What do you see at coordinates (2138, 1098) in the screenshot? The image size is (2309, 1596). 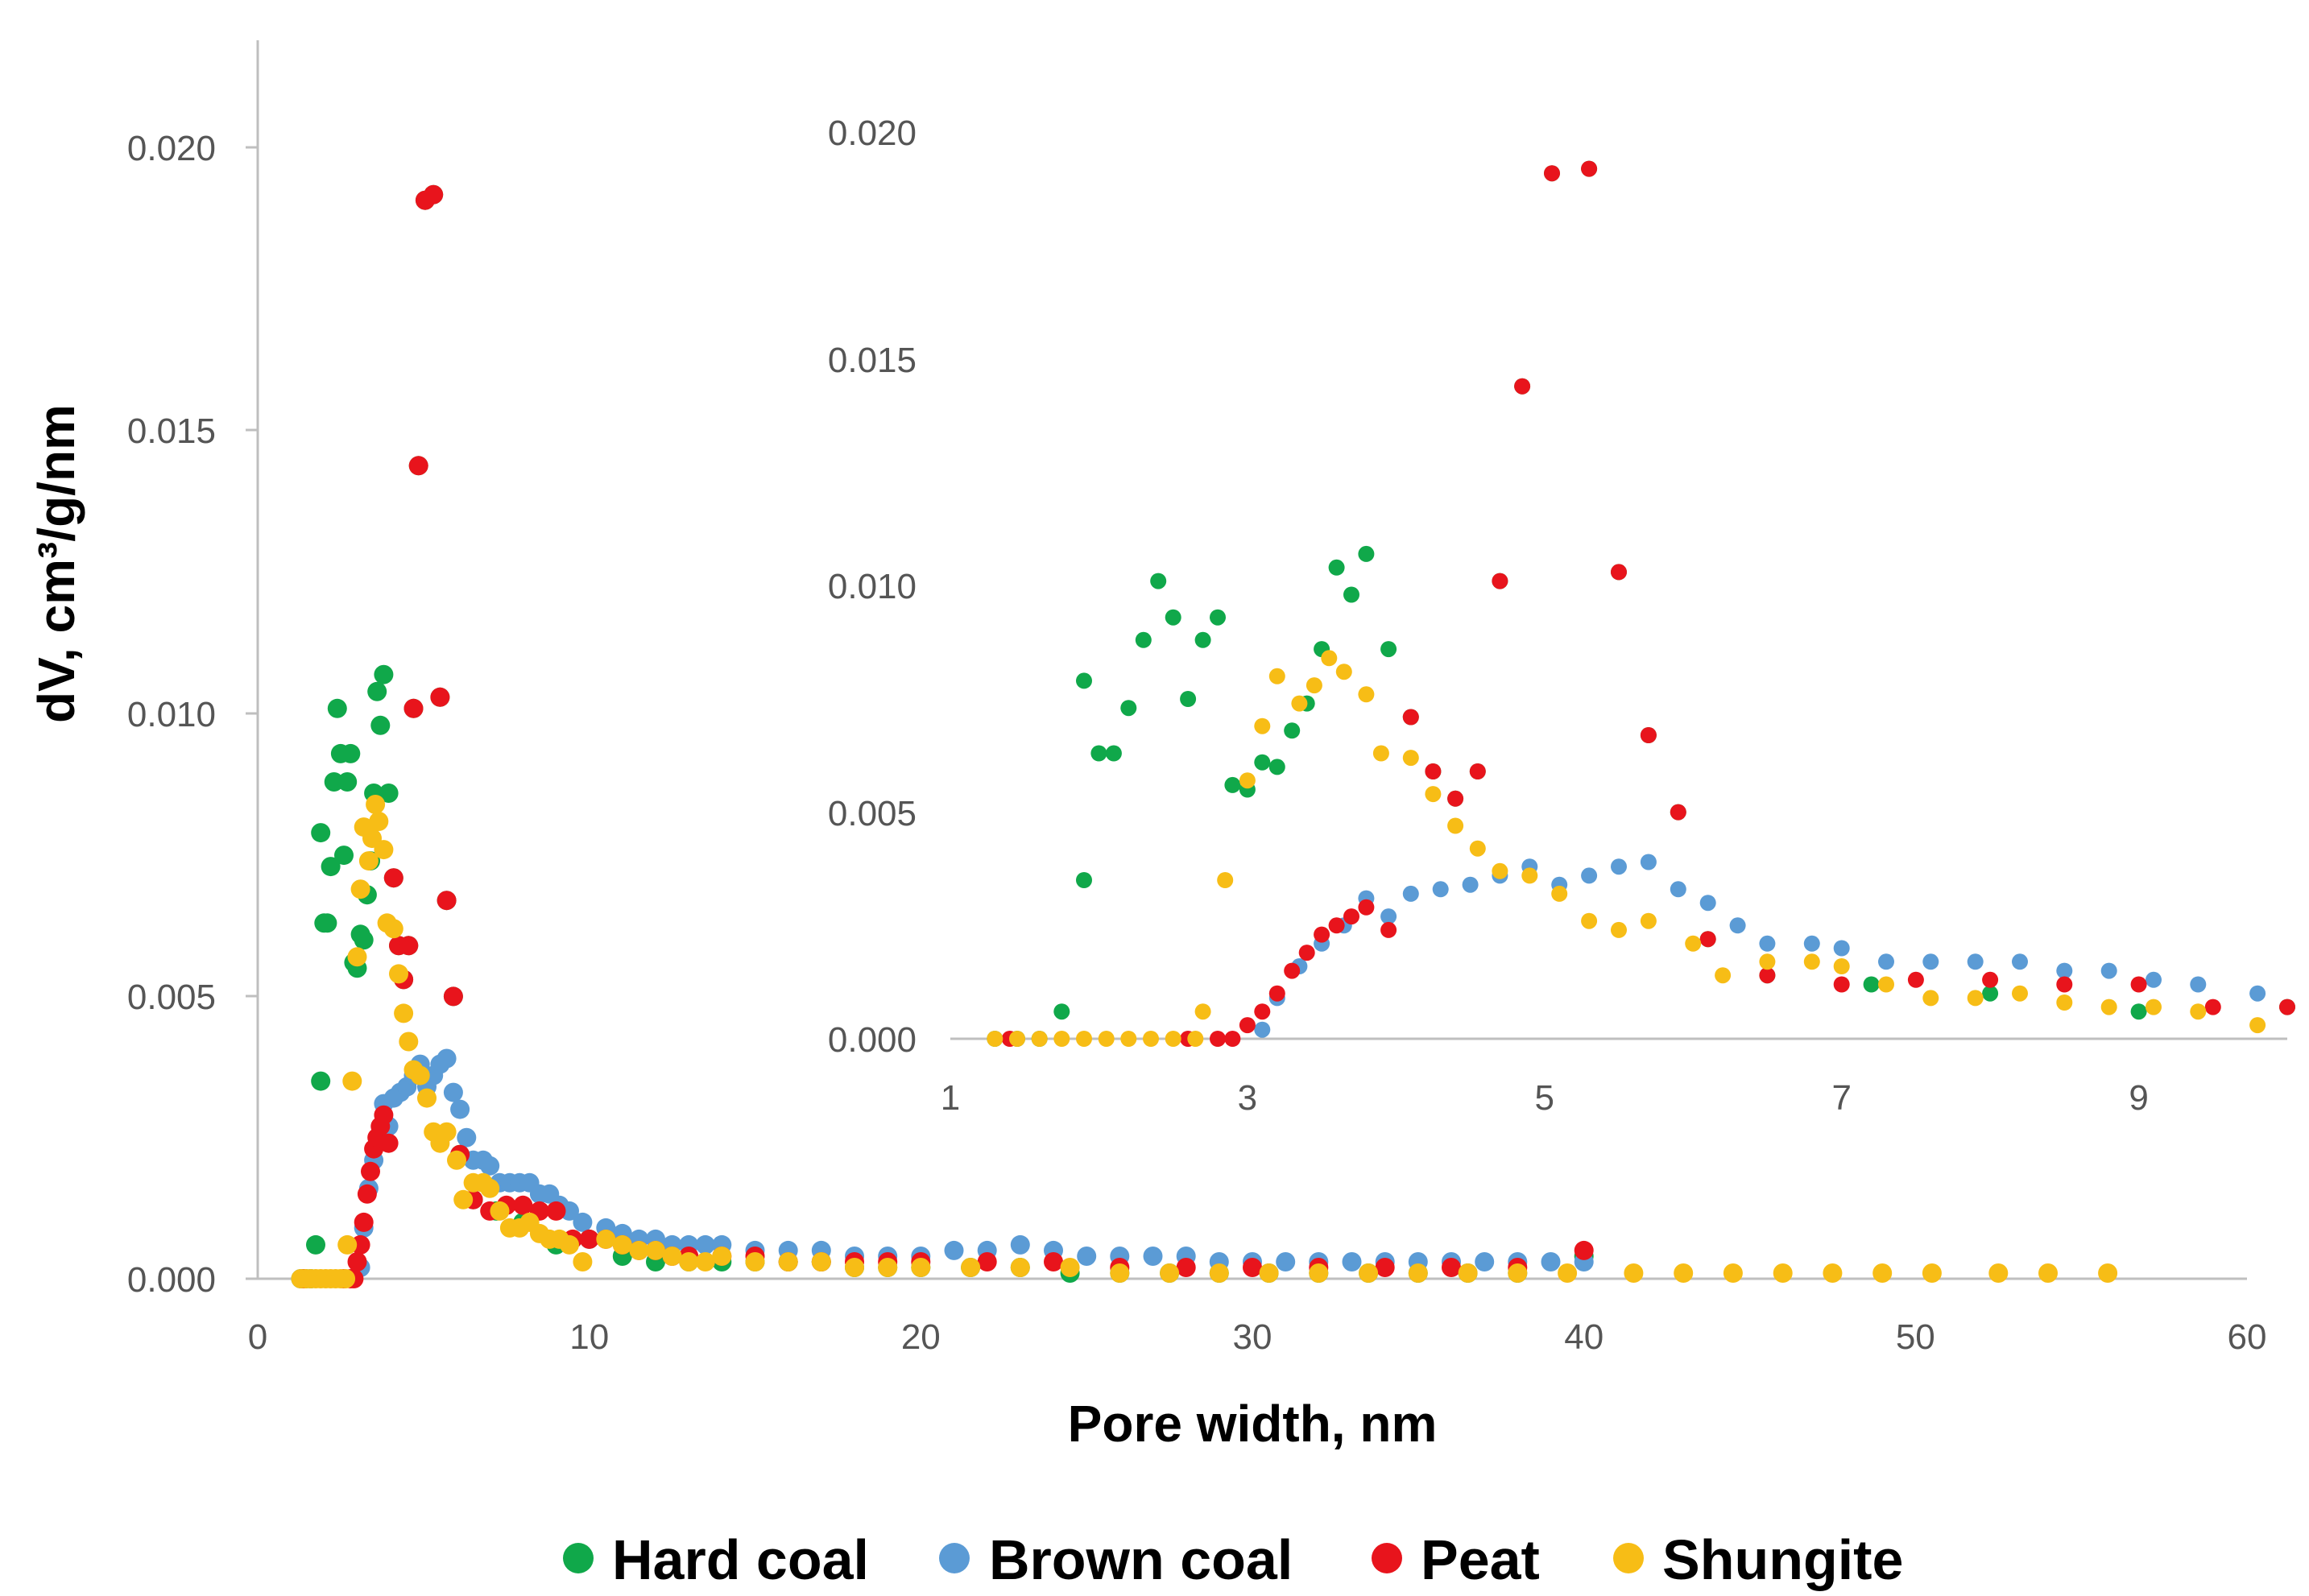 I see `inset-x-tick-label: 9` at bounding box center [2138, 1098].